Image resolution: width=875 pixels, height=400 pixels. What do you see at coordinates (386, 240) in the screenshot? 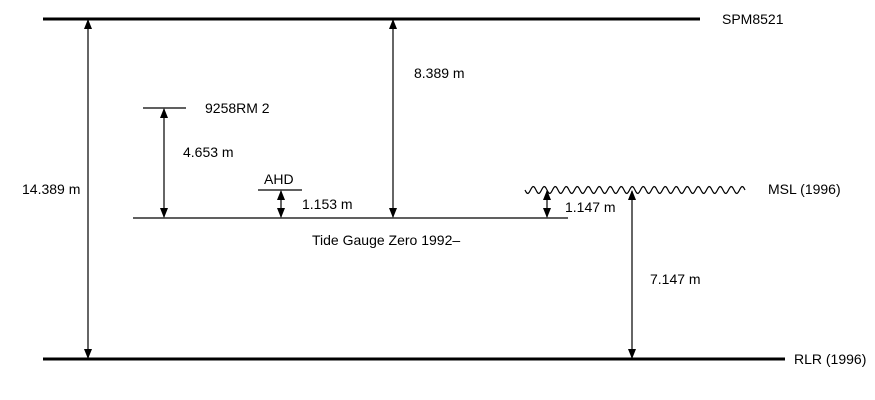
I see `tide-gauge-zero-label: Tide Gauge Zero 1992–` at bounding box center [386, 240].